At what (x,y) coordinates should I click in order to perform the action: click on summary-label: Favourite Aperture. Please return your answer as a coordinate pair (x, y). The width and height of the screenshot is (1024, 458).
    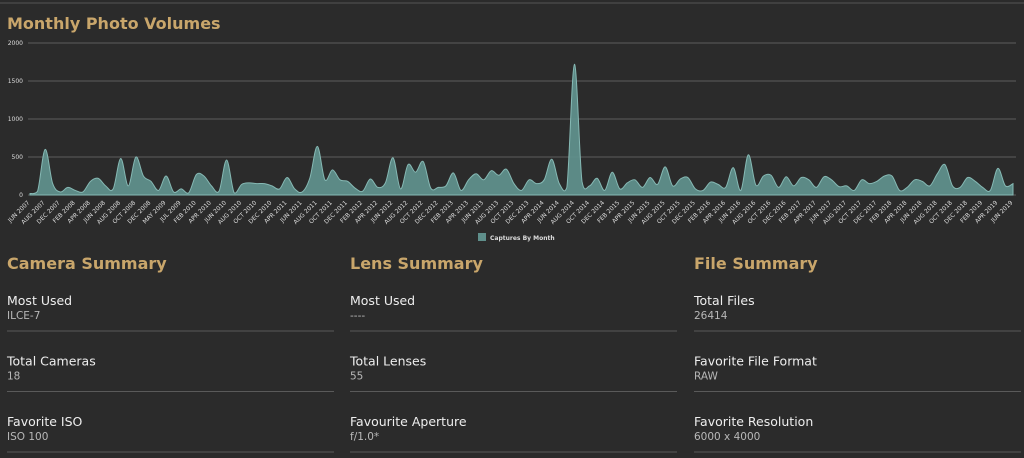
    Looking at the image, I should click on (408, 421).